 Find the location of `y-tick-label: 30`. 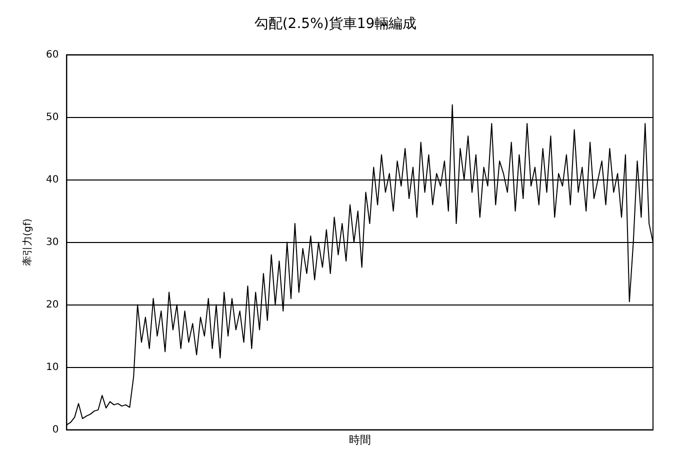

y-tick-label: 30 is located at coordinates (52, 242).